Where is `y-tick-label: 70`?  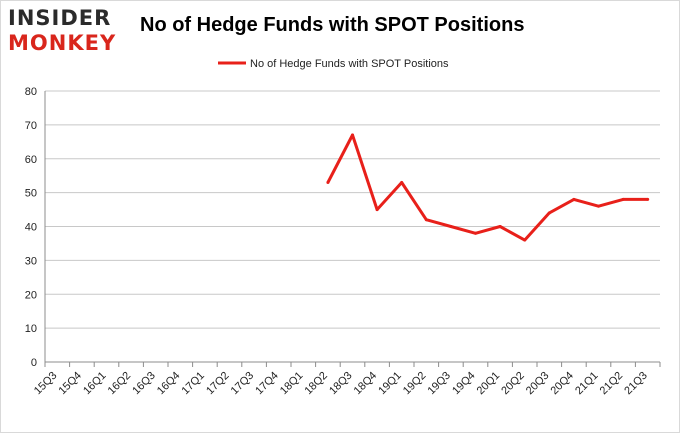
y-tick-label: 70 is located at coordinates (31, 126).